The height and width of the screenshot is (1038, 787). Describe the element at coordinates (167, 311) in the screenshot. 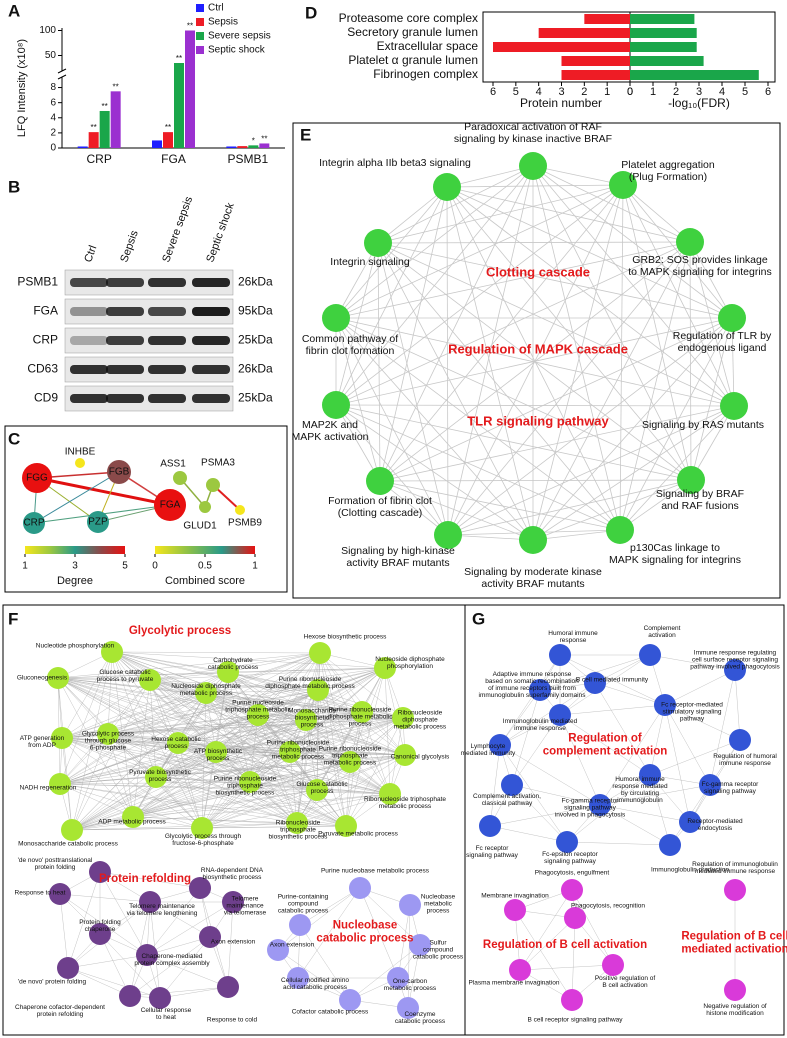

I see `blot-band` at that location.